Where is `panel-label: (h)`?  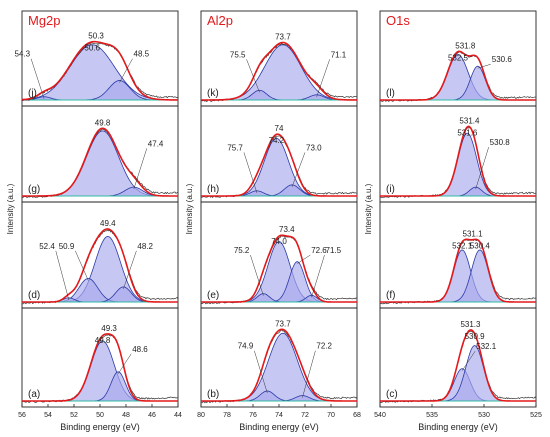 panel-label: (h) is located at coordinates (213, 189).